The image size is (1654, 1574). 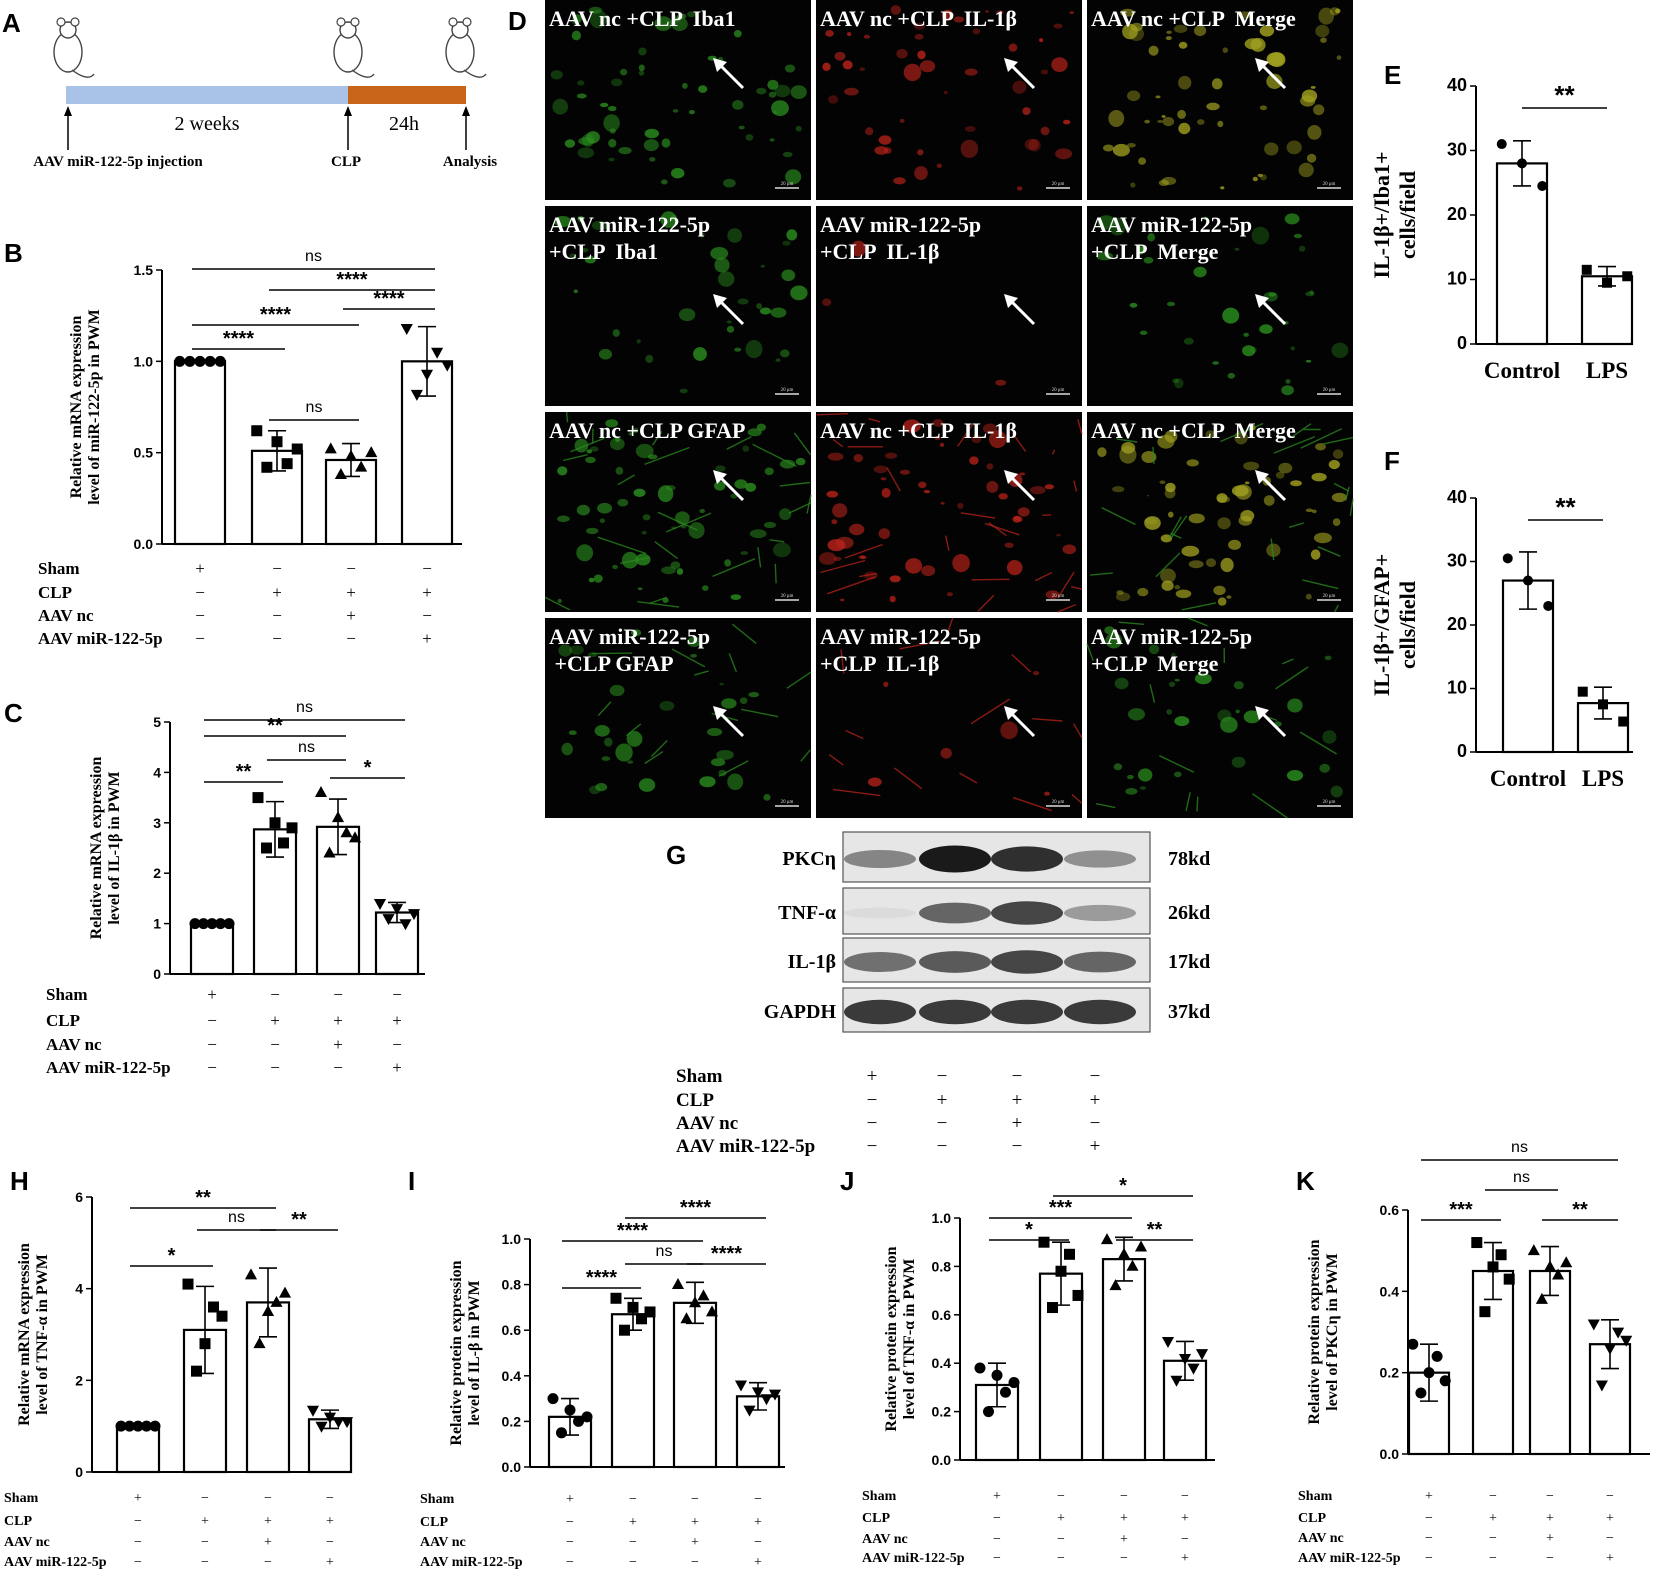 I want to click on significance-label: ****, so click(x=238, y=339).